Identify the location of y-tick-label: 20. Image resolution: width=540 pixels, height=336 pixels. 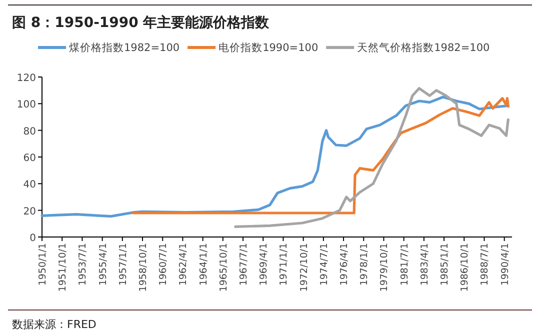
(29, 212).